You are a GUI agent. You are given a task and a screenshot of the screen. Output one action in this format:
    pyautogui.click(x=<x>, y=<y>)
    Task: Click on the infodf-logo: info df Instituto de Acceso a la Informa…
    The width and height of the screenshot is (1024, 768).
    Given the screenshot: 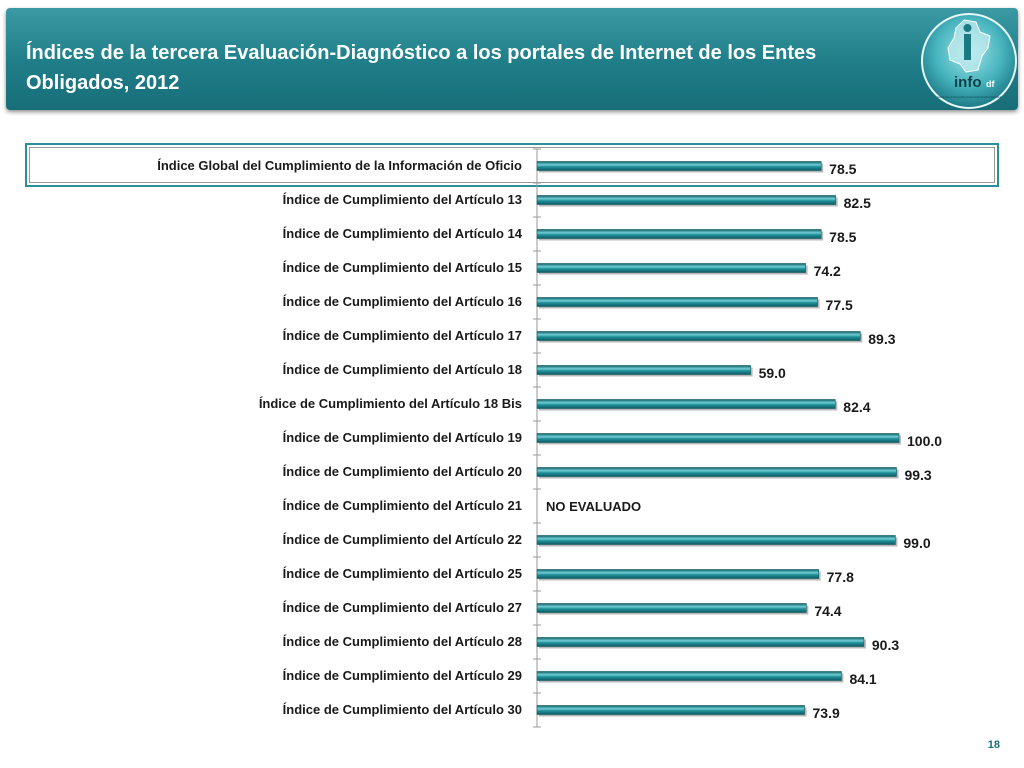 What is the action you would take?
    pyautogui.click(x=969, y=61)
    